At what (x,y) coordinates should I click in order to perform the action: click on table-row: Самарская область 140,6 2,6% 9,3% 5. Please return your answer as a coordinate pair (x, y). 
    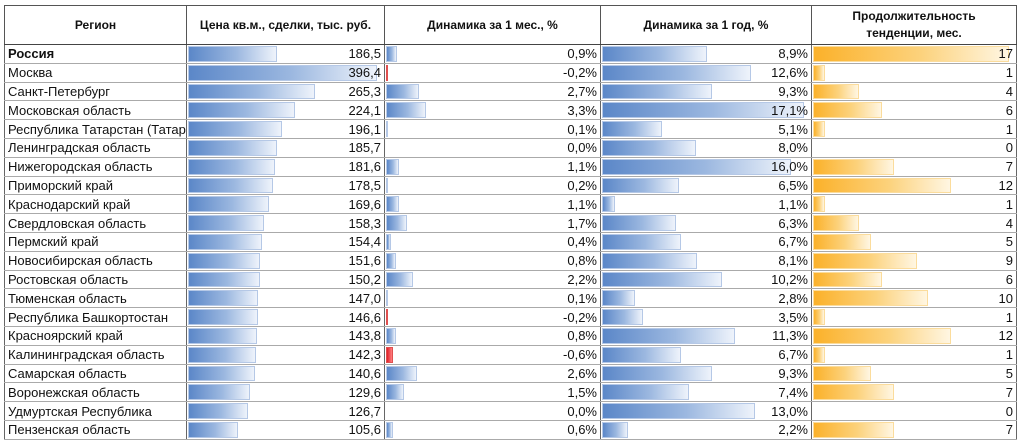
    Looking at the image, I should click on (510, 373).